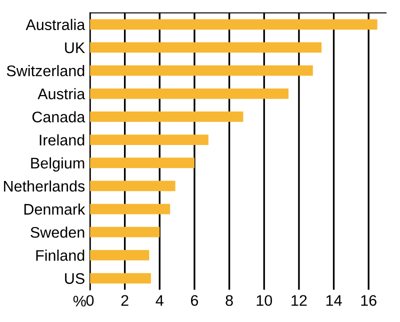  I want to click on y-tick-label: Austria, so click(62, 94).